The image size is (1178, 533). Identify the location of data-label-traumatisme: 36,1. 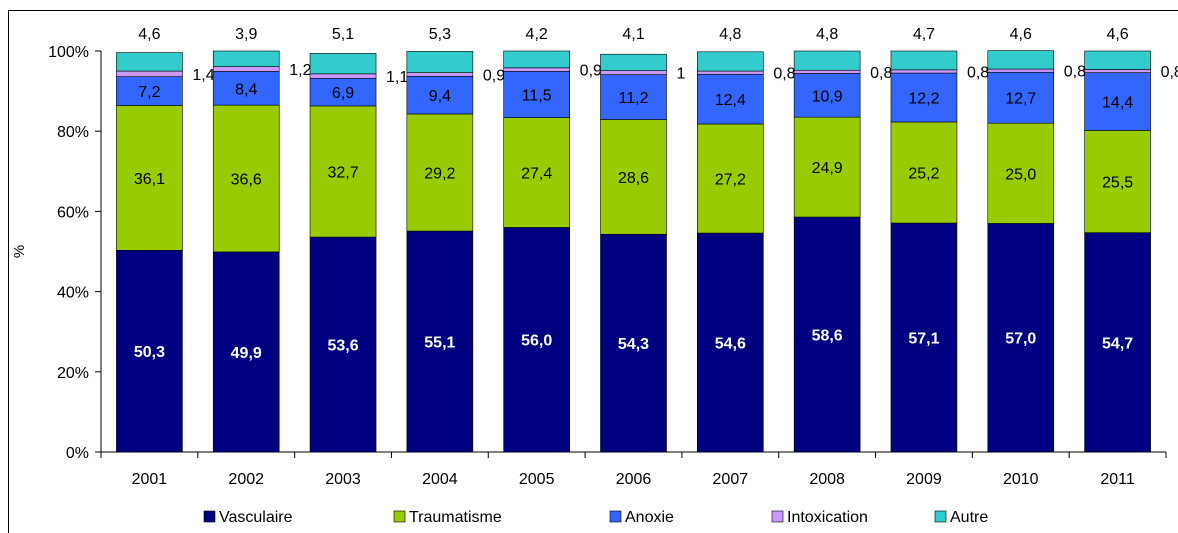
(149, 179).